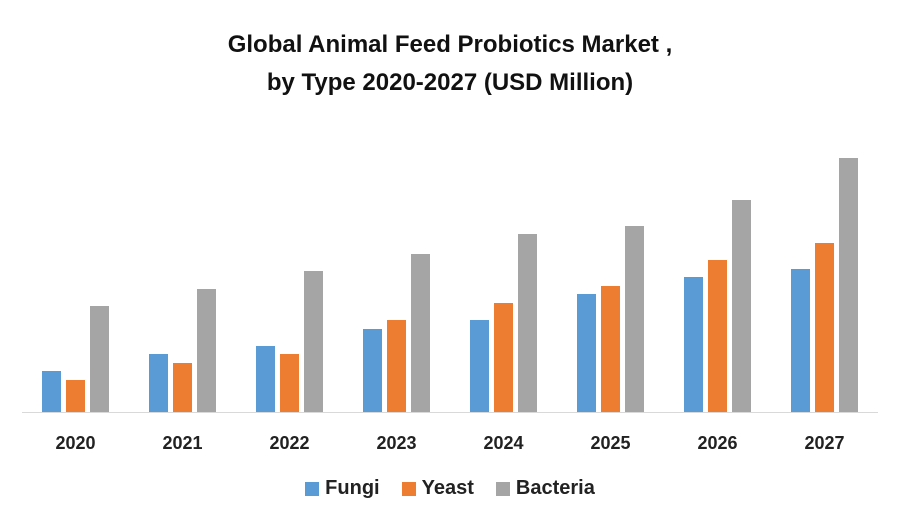 The image size is (900, 525). I want to click on x-tick-label-2020: 2020, so click(75, 443).